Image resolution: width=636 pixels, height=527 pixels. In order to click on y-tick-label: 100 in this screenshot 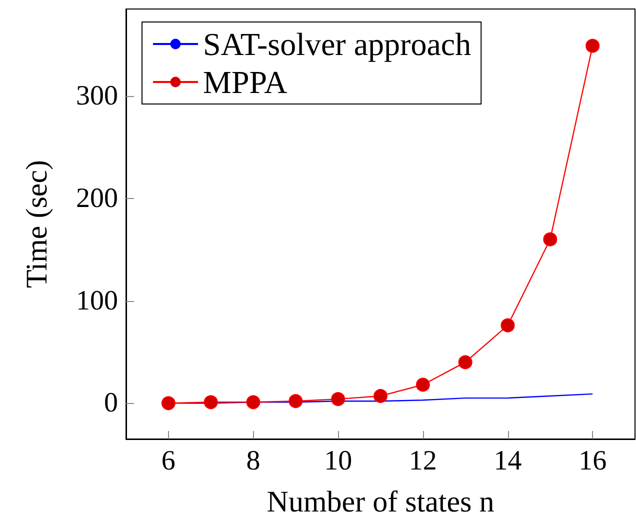, I will do `click(97, 300)`.